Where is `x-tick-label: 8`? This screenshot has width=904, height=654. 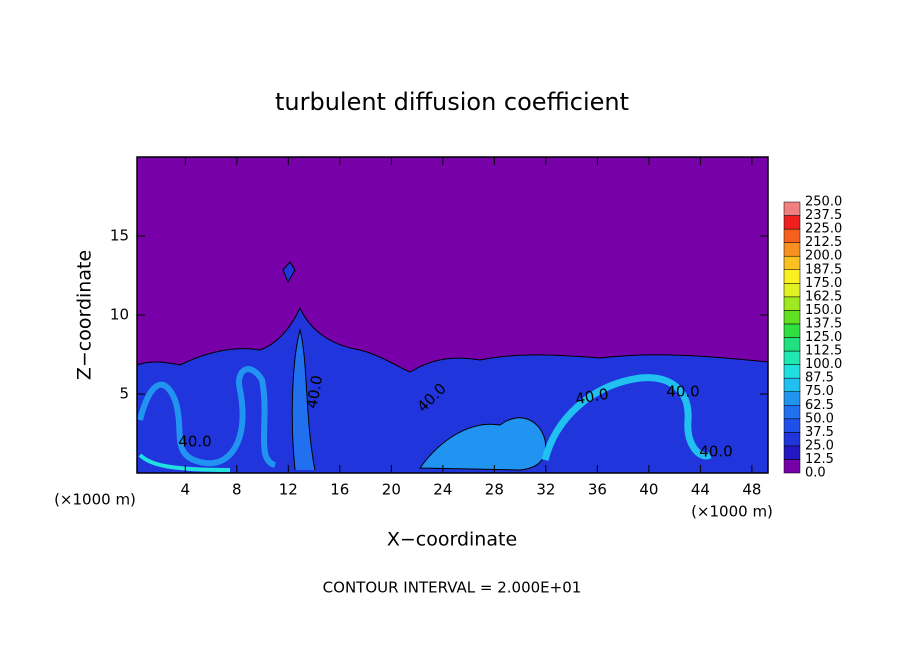
x-tick-label: 8 is located at coordinates (237, 490).